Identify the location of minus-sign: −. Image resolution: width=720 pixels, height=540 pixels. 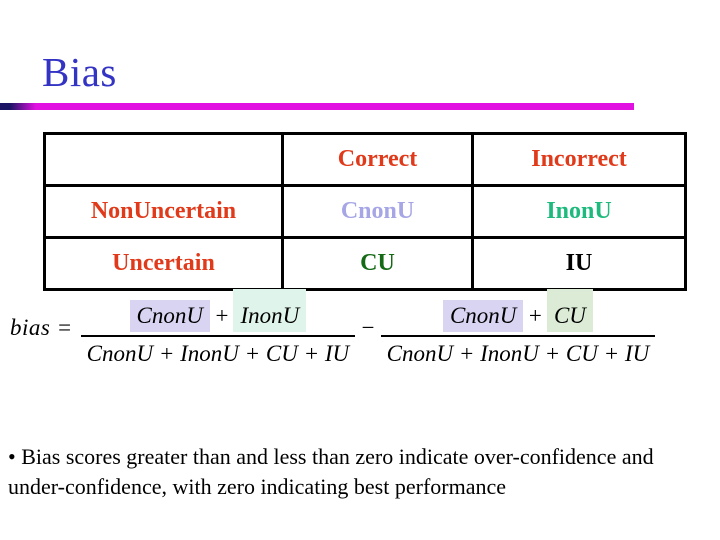
(368, 327).